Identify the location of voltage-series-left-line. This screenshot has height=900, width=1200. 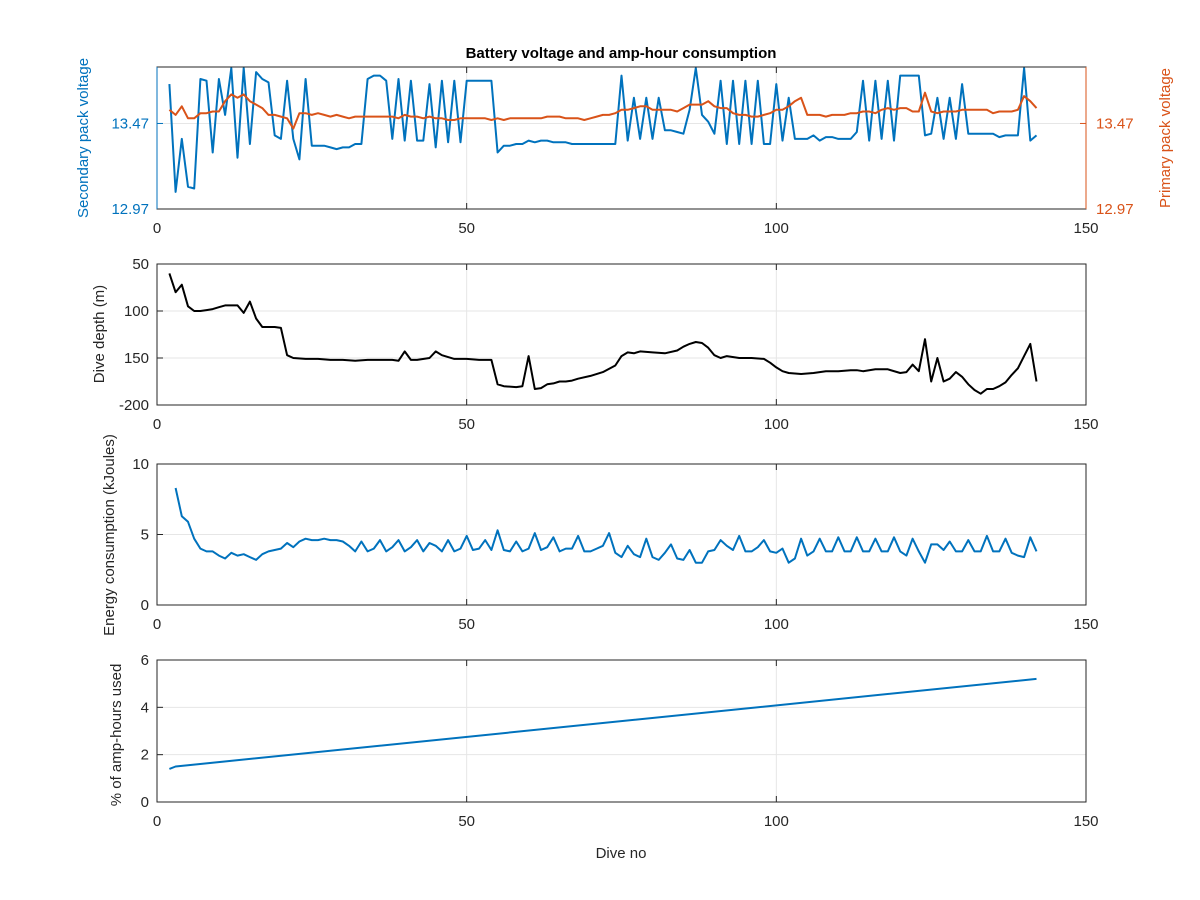
(603, 130).